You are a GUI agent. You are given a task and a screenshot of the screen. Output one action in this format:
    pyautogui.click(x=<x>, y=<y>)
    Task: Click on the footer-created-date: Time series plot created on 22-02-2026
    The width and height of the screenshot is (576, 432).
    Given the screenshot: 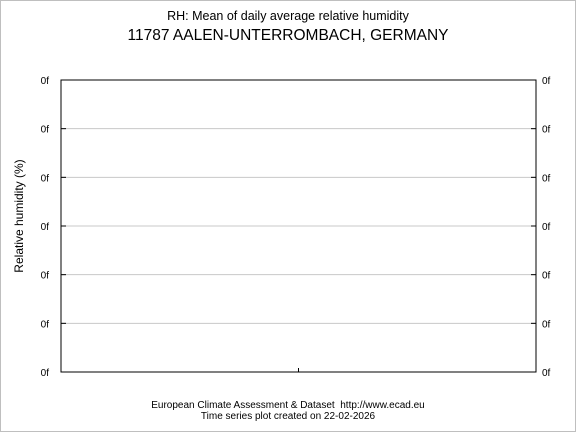 What is the action you would take?
    pyautogui.click(x=288, y=416)
    